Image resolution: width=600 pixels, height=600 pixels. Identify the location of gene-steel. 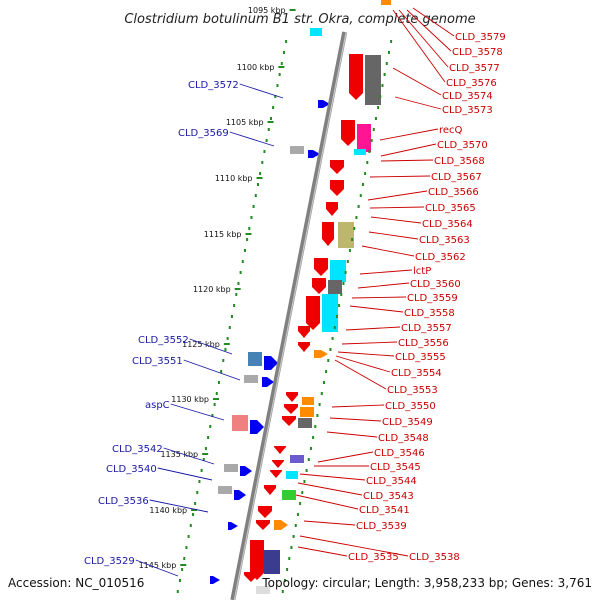
(255, 359).